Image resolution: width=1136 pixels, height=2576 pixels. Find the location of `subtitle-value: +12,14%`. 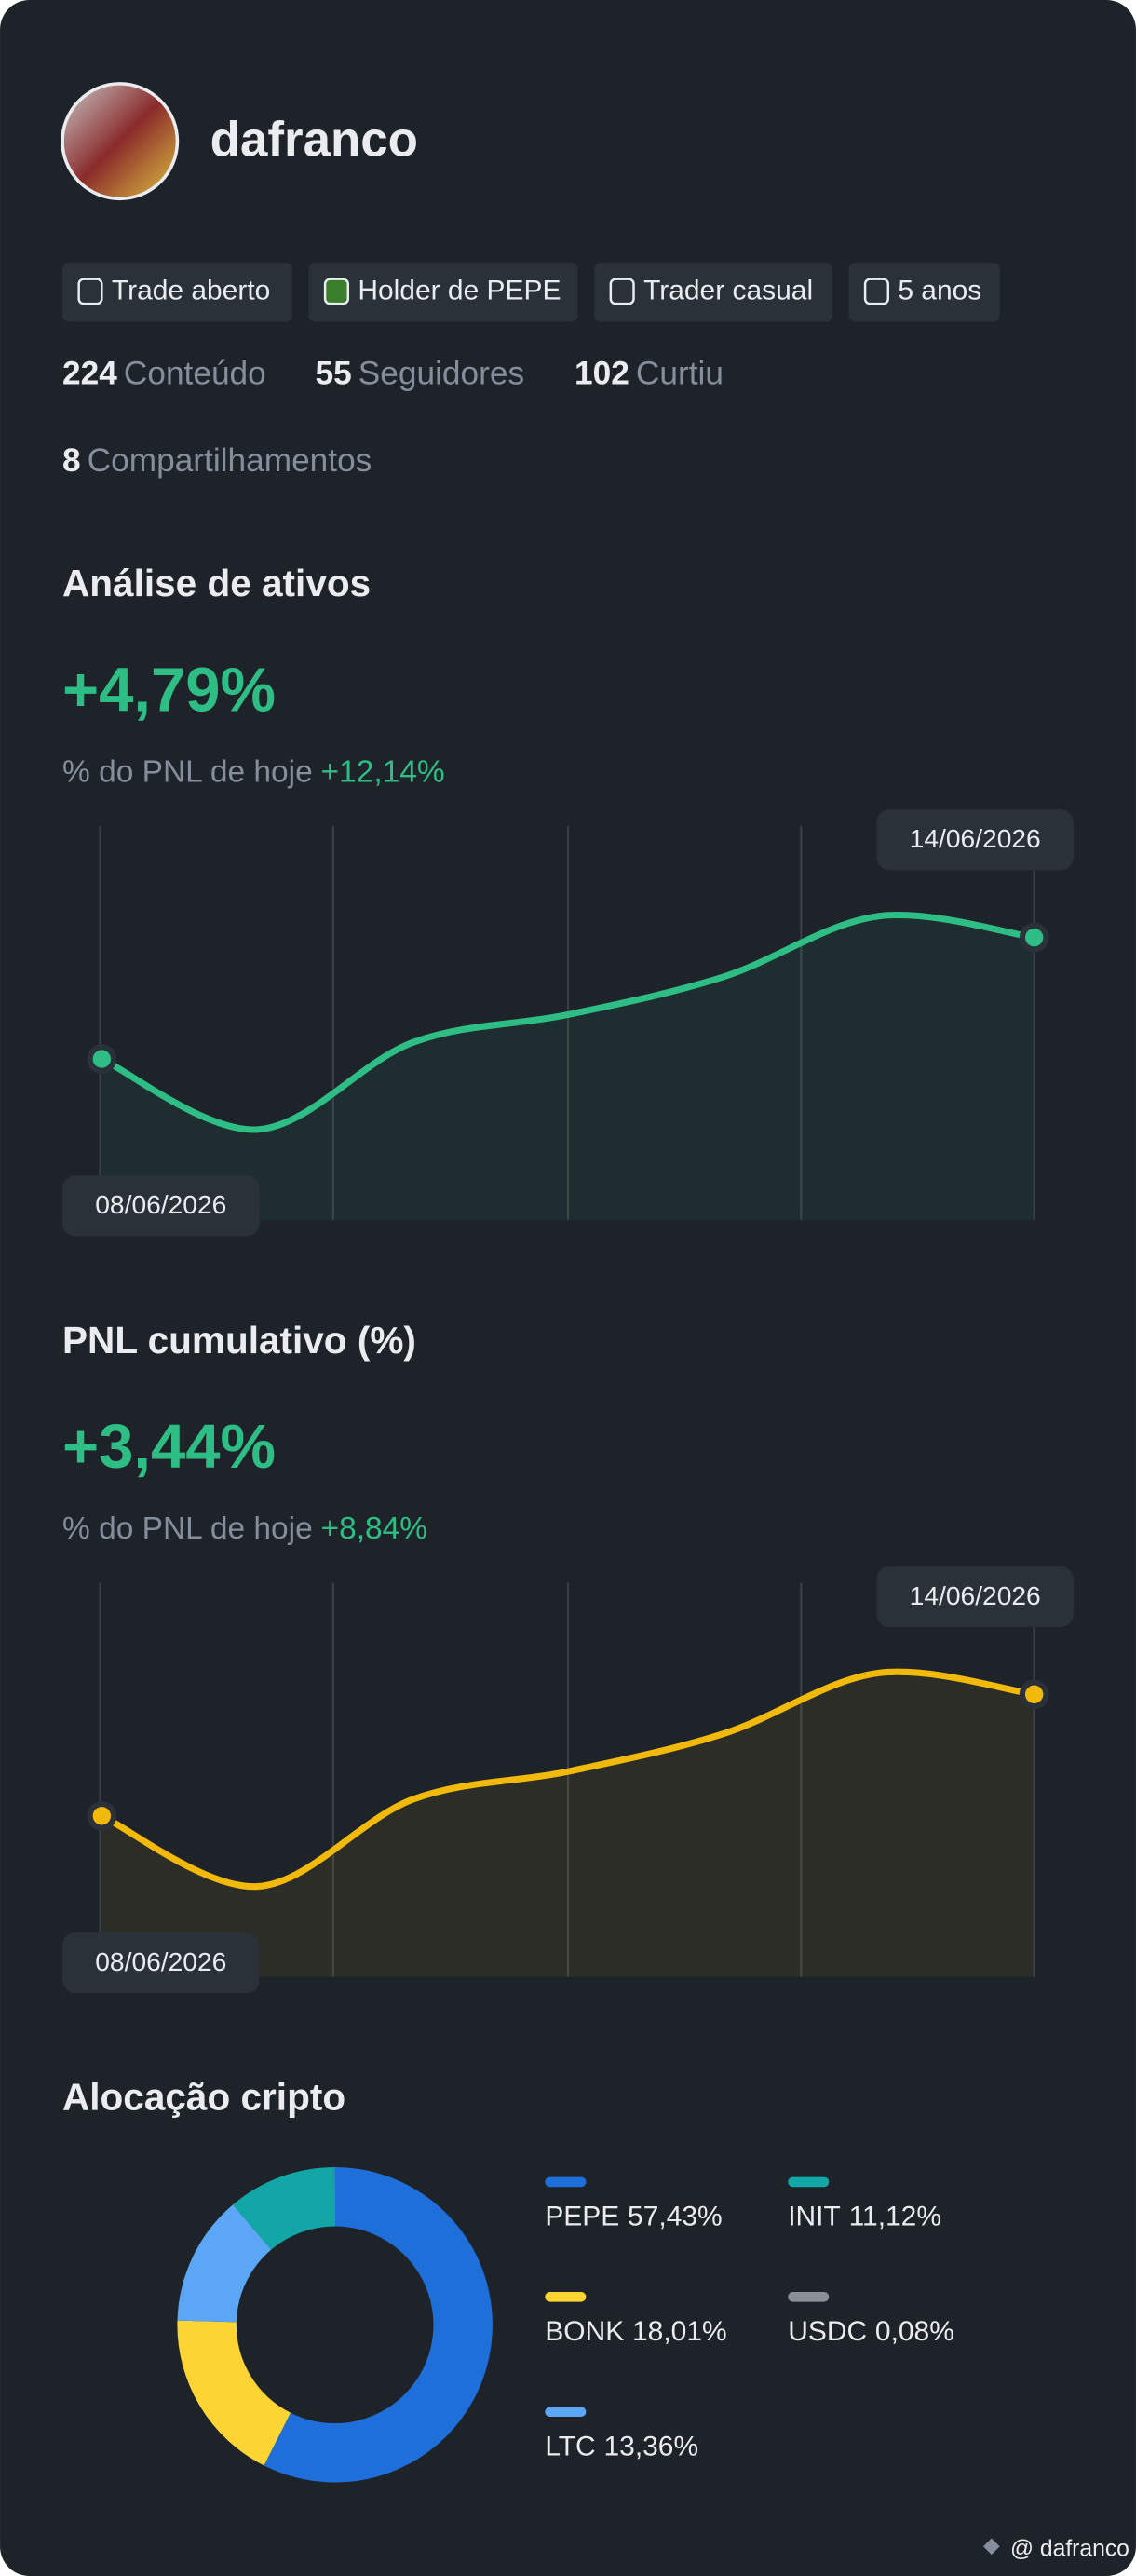

subtitle-value: +12,14% is located at coordinates (383, 771).